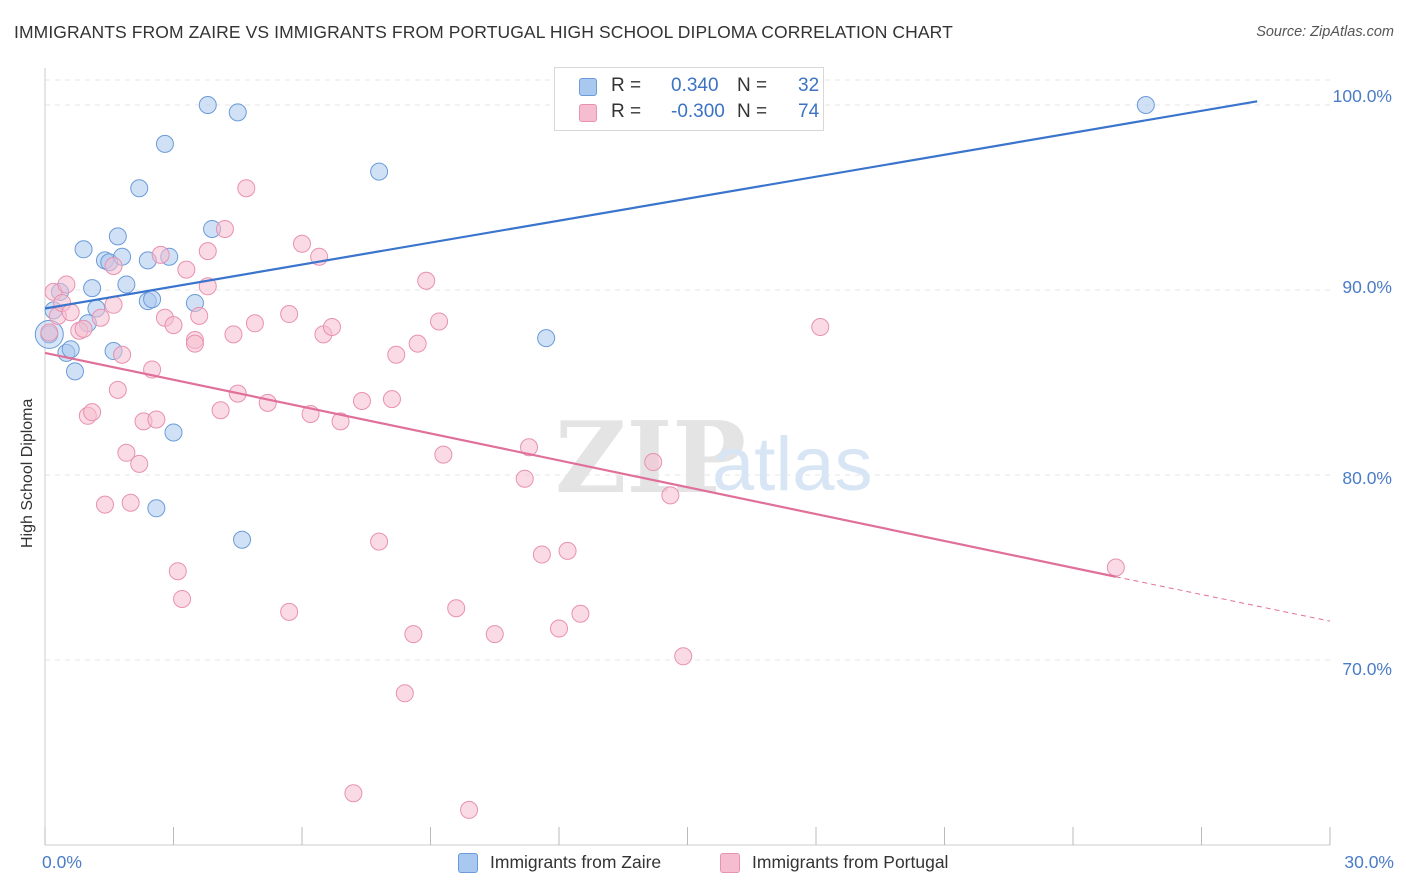 This screenshot has width=1406, height=892. Describe the element at coordinates (1223, 599) in the screenshot. I see `portugal-trend-extension` at that location.